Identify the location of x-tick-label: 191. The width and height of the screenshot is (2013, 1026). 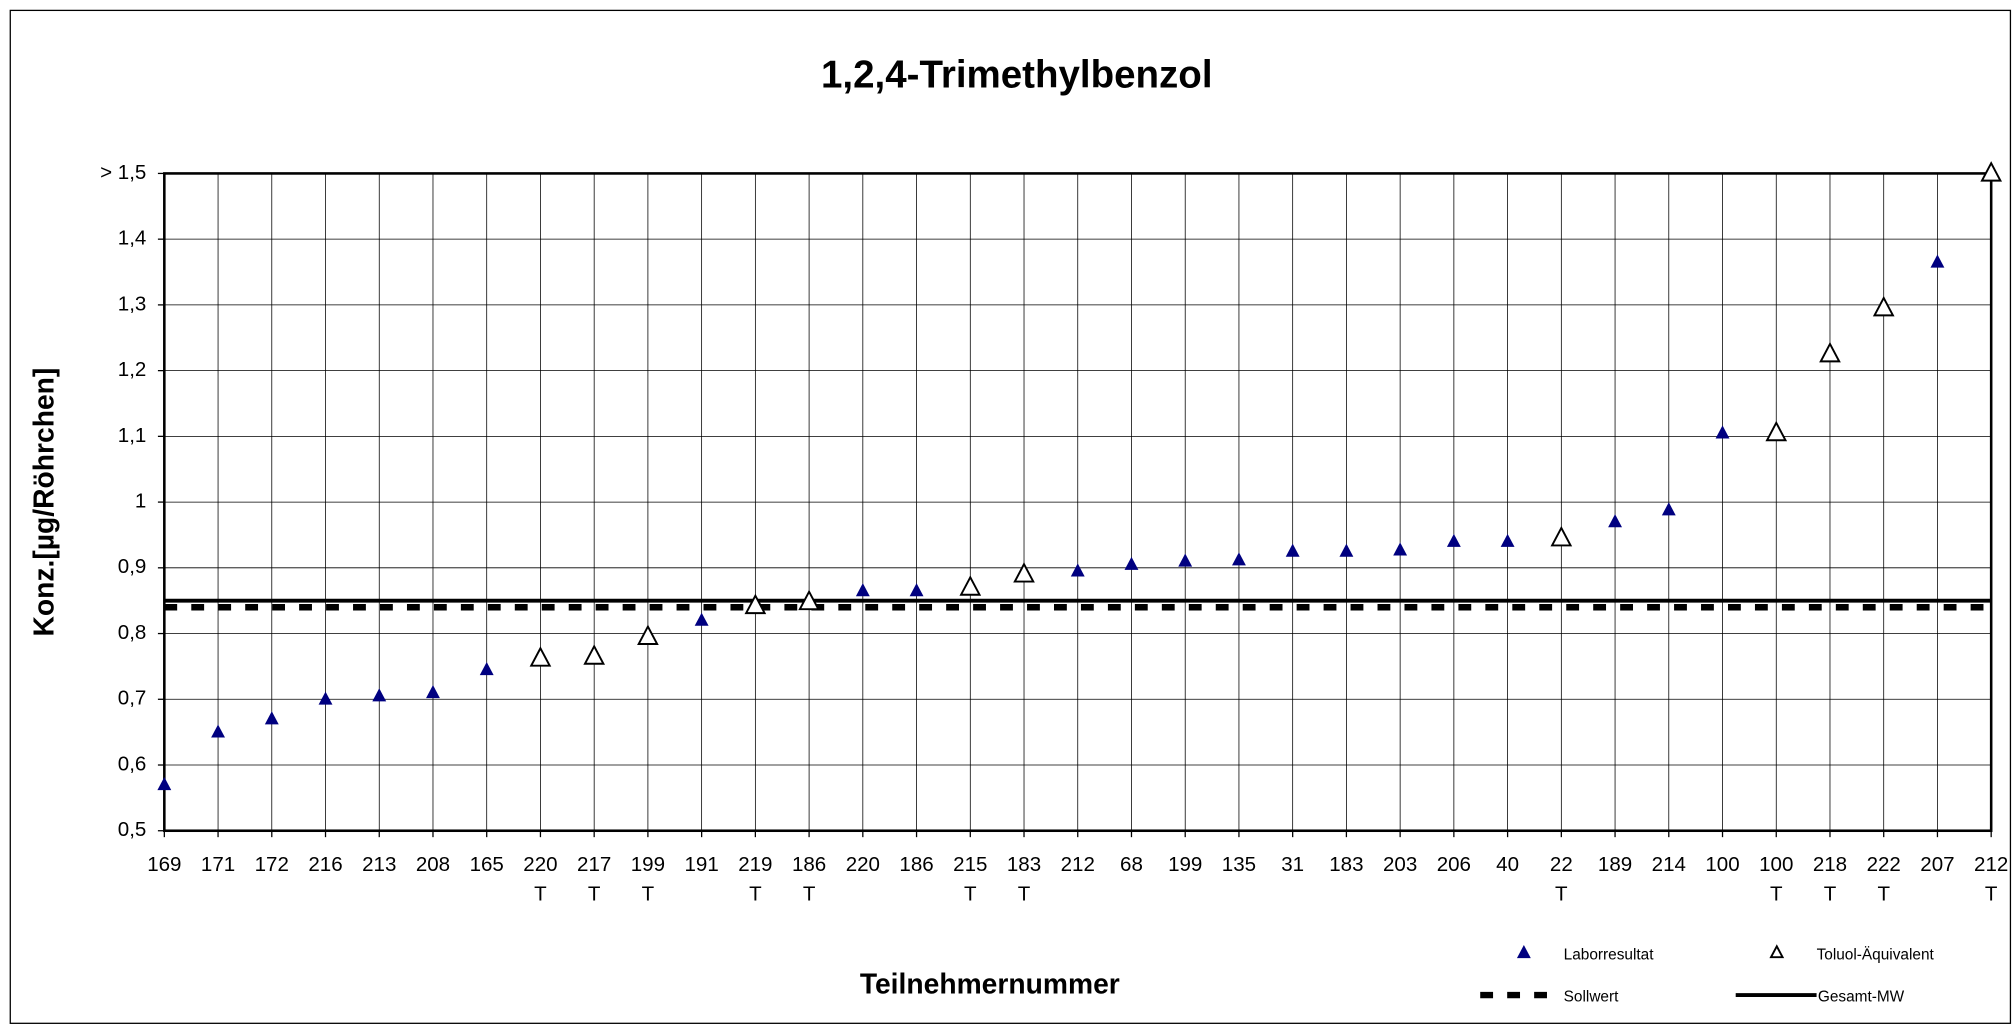
(702, 864).